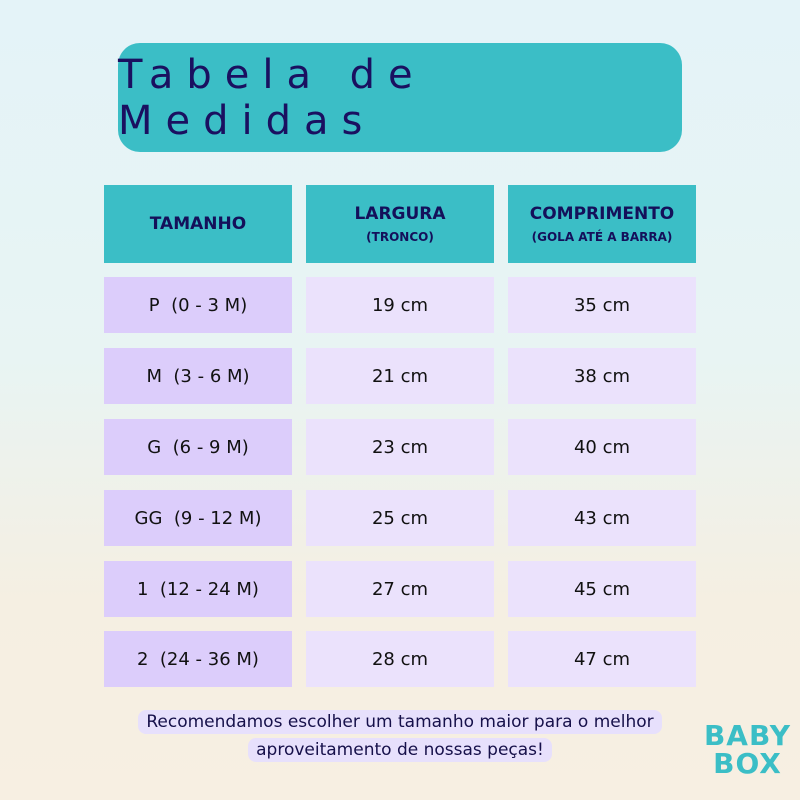 The image size is (800, 800). I want to click on header-largura: LARGURA (TRONCO), so click(400, 224).